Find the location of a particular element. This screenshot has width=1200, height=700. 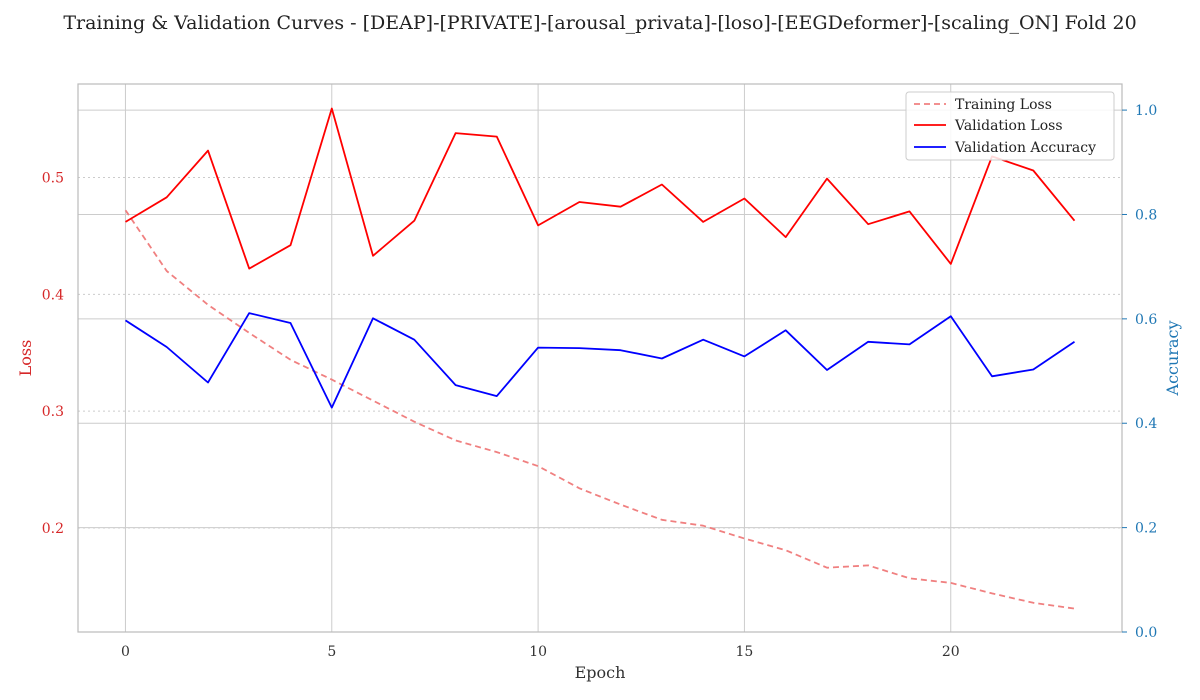

x-axis-label: Epoch is located at coordinates (600, 672).